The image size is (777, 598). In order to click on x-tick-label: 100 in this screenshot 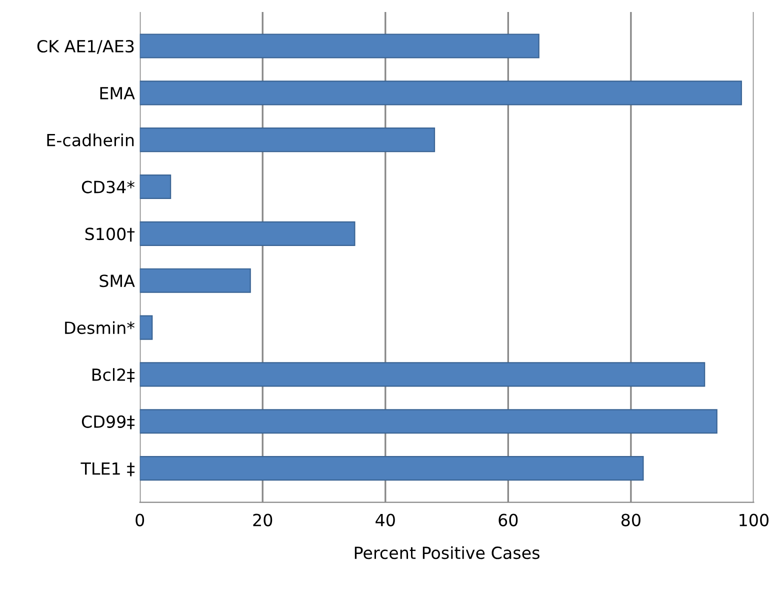, I will do `click(754, 520)`.